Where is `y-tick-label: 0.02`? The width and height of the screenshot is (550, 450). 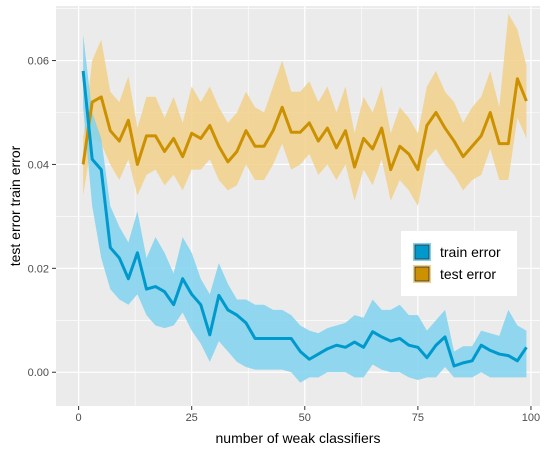
y-tick-label: 0.02 is located at coordinates (38, 269).